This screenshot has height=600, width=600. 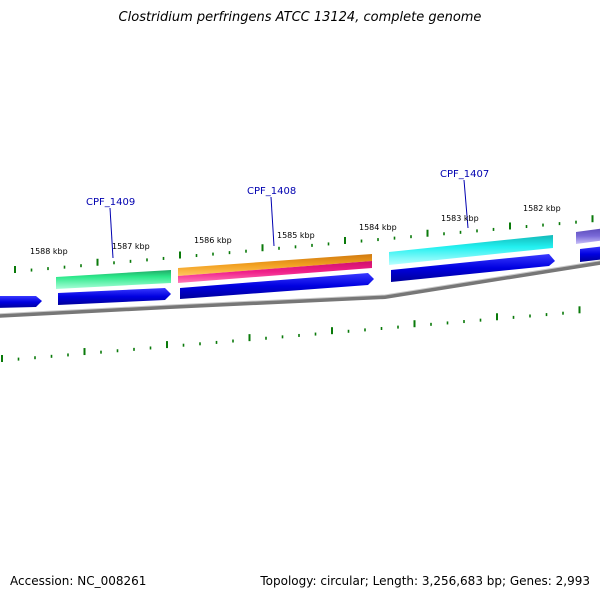 What do you see at coordinates (213, 240) in the screenshot?
I see `kbp-label: 1586 kbp` at bounding box center [213, 240].